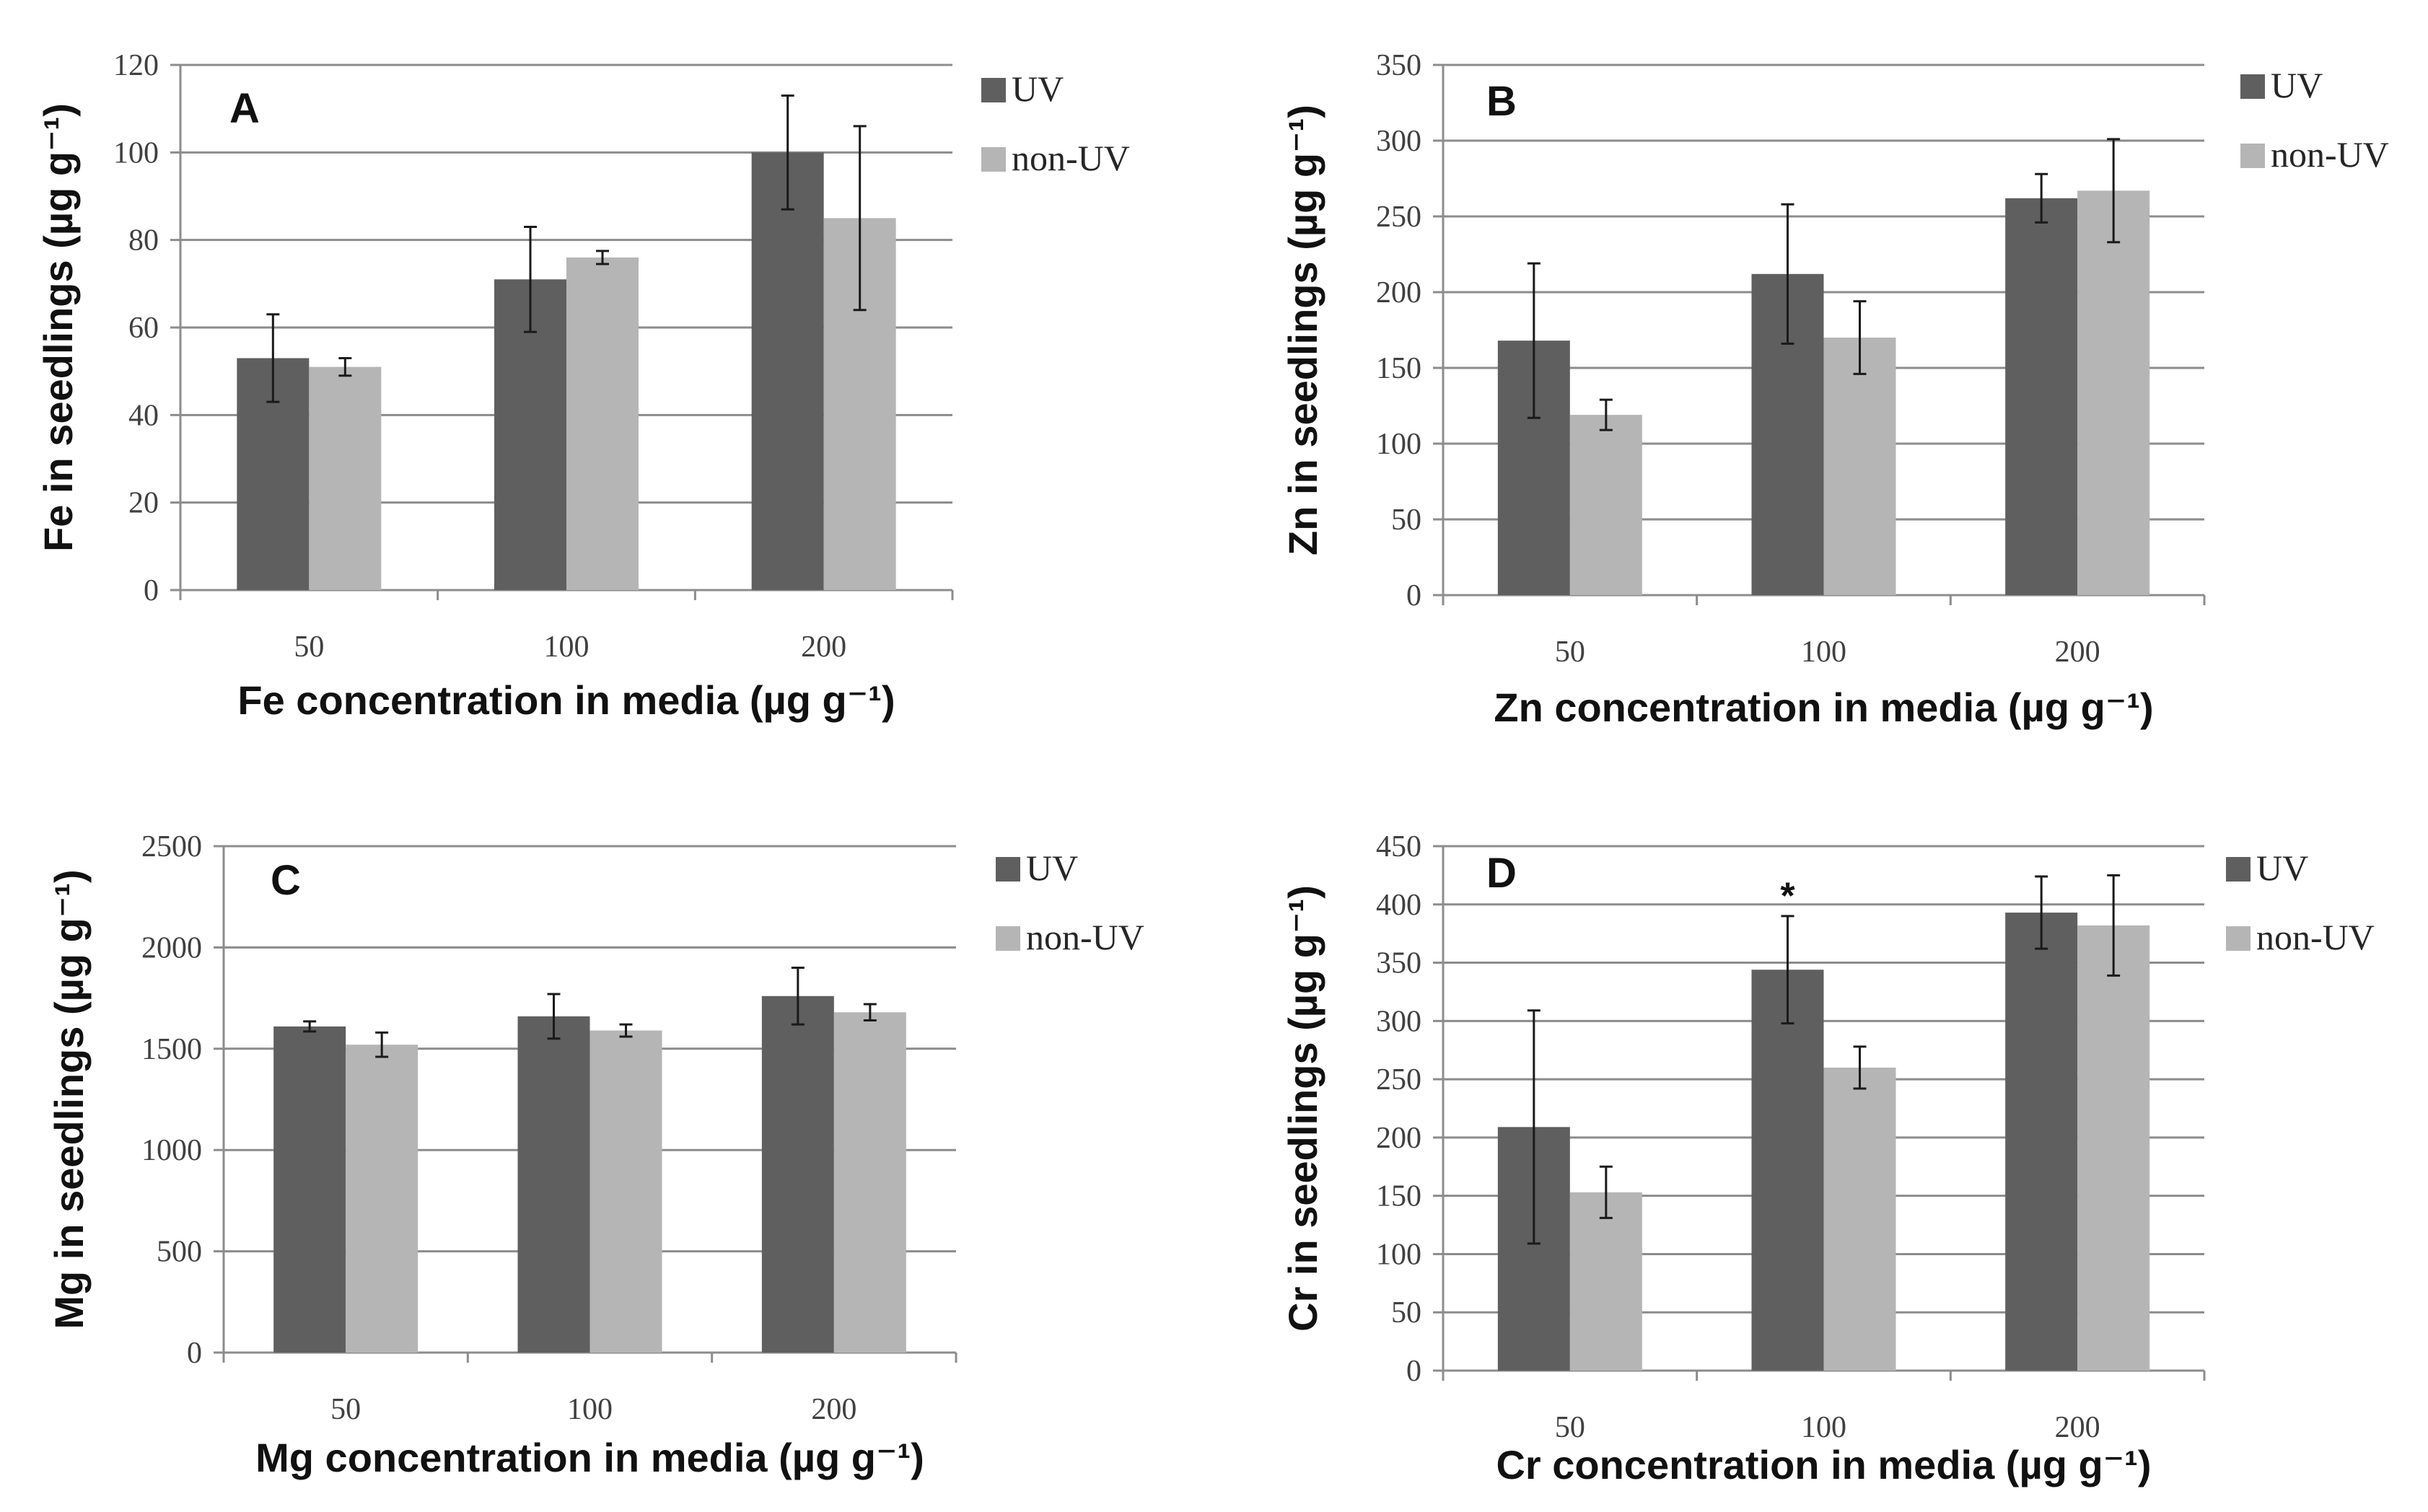  I want to click on y-tick-label: 500, so click(179, 1252).